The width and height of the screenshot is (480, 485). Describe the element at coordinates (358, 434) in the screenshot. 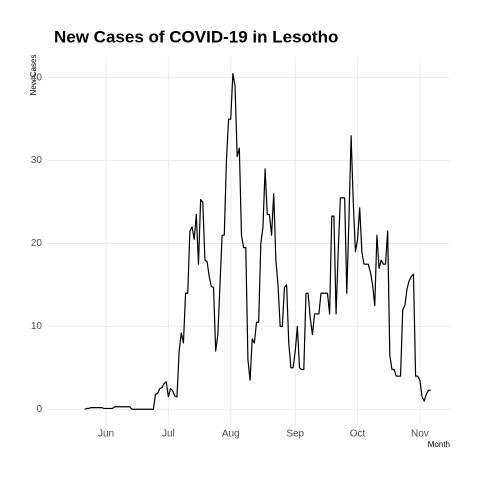

I see `x-tick-label: Oct` at that location.